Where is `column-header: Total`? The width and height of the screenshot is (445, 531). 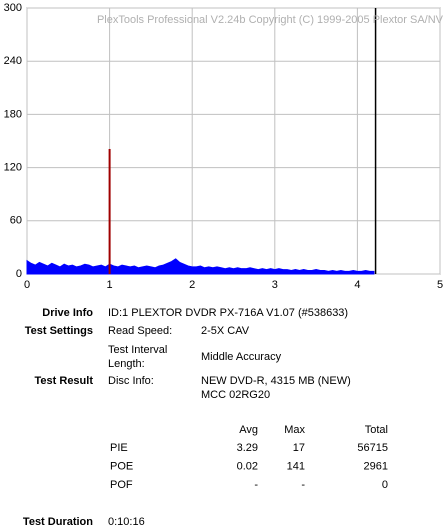 column-header: Total is located at coordinates (376, 430).